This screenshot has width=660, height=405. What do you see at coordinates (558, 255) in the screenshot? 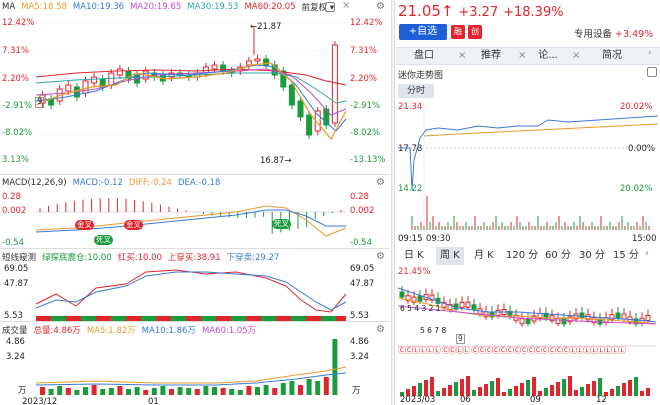
I see `ktab-60min: 60 分` at bounding box center [558, 255].